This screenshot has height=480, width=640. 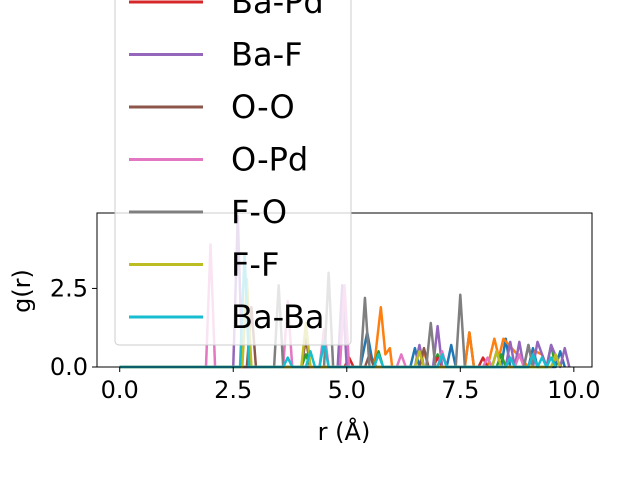 I want to click on x-axis-ticks: 0.0 2.5 5.0 7.5 10.0, so click(x=351, y=385).